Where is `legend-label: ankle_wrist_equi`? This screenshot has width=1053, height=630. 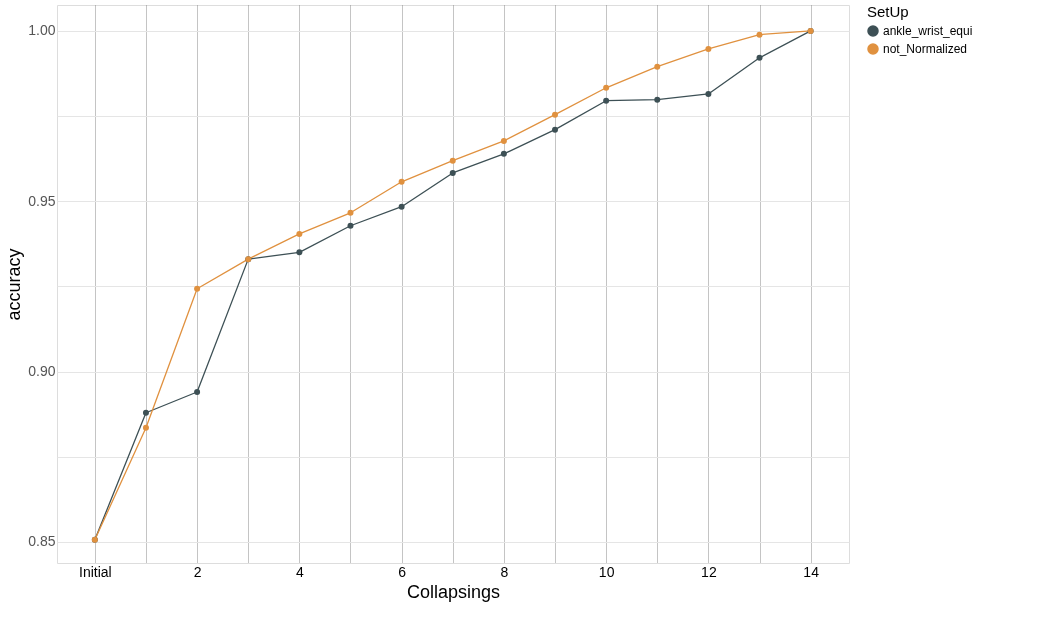 legend-label: ankle_wrist_equi is located at coordinates (928, 31).